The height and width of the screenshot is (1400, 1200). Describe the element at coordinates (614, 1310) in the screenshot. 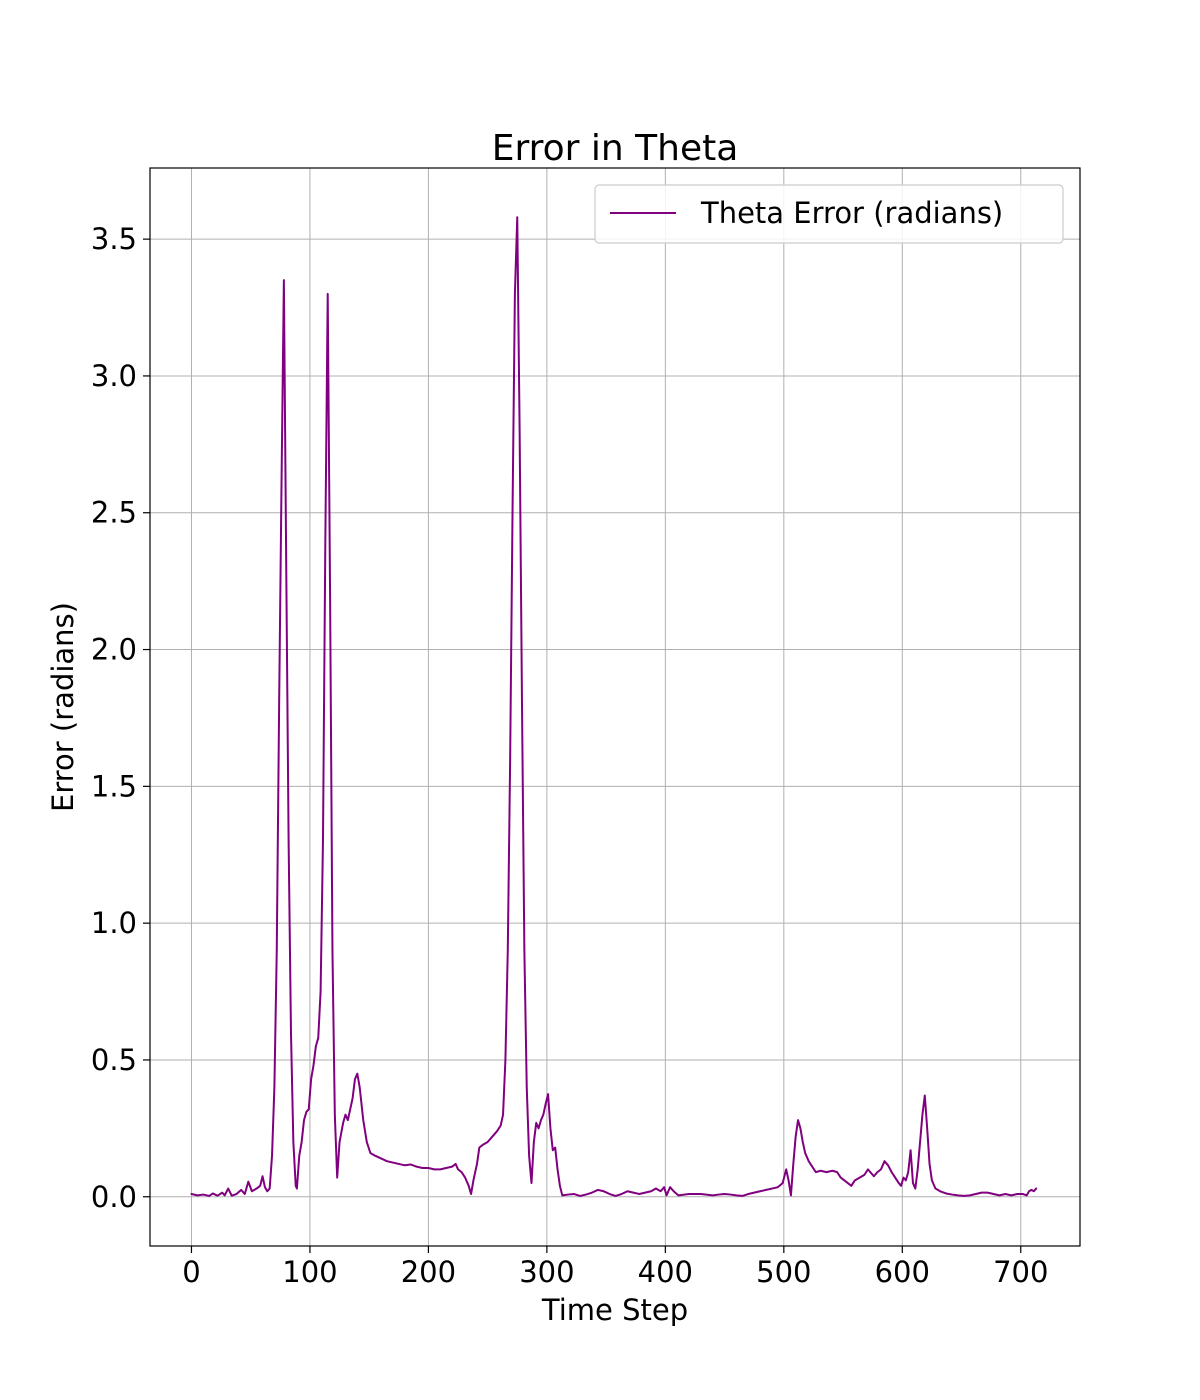

I see `x-axis-label: Time Step` at that location.